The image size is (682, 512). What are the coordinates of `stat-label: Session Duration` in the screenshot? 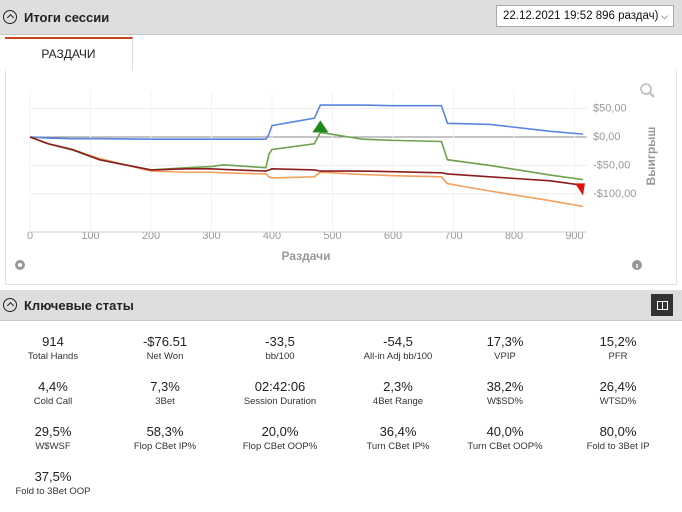 It's located at (280, 401).